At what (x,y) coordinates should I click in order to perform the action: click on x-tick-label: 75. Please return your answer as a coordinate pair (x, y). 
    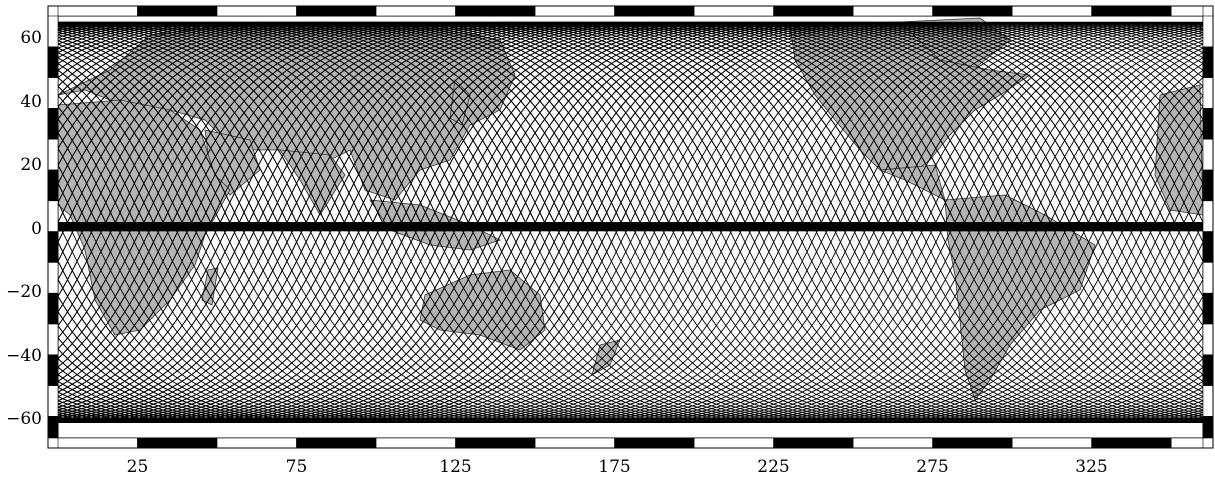
    Looking at the image, I should click on (297, 467).